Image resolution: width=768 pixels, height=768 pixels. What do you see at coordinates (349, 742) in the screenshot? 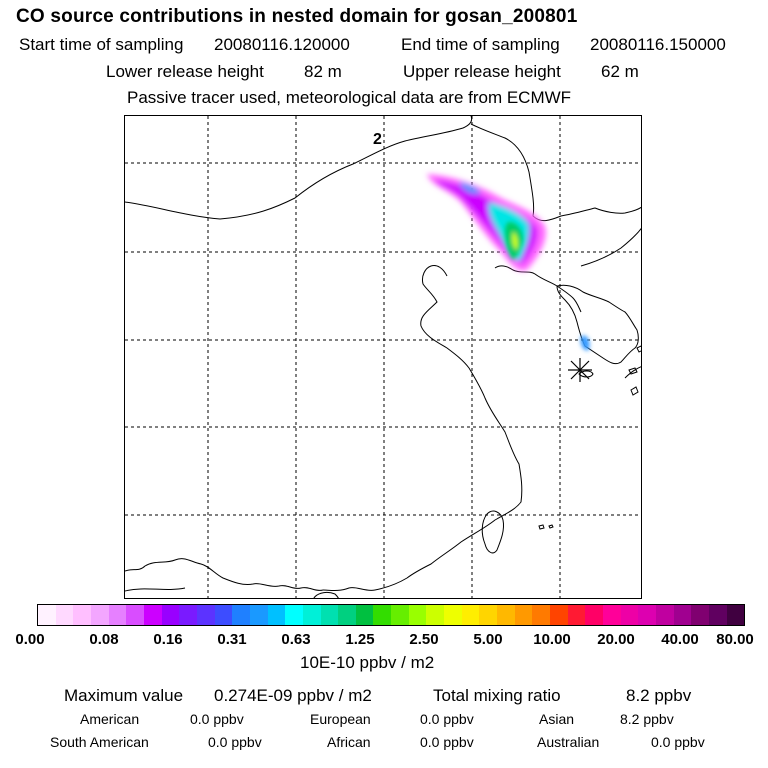
I see `african-label: African` at bounding box center [349, 742].